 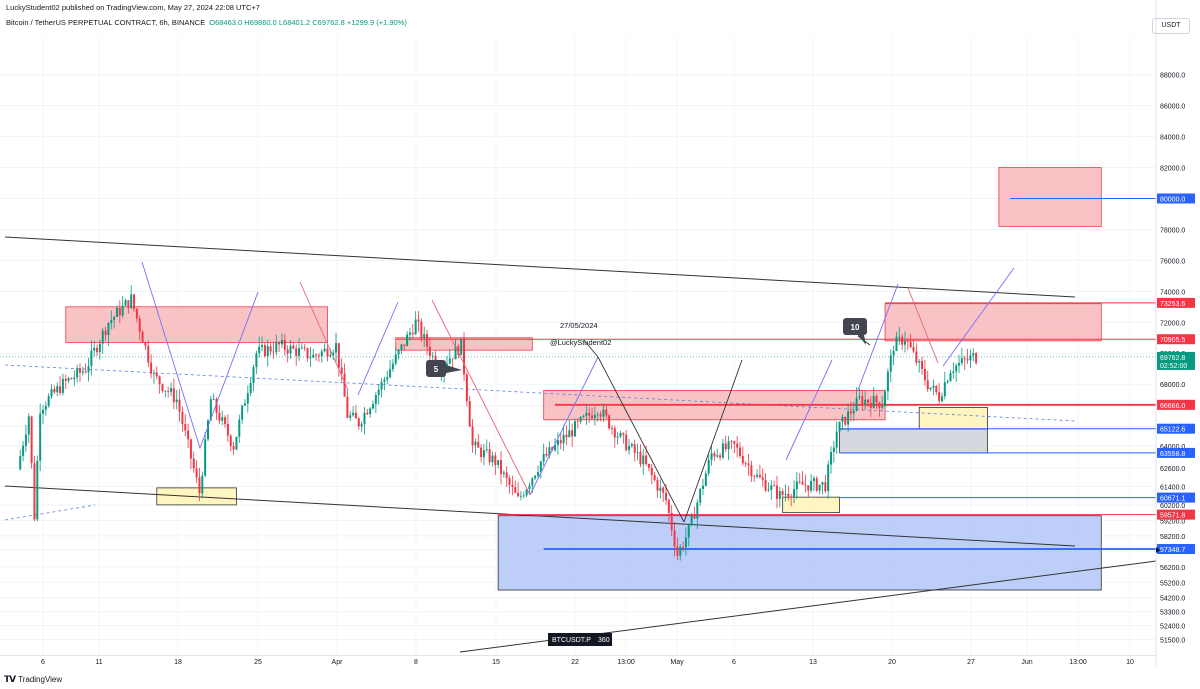 I want to click on price-label: 65122.6, so click(x=1172, y=430).